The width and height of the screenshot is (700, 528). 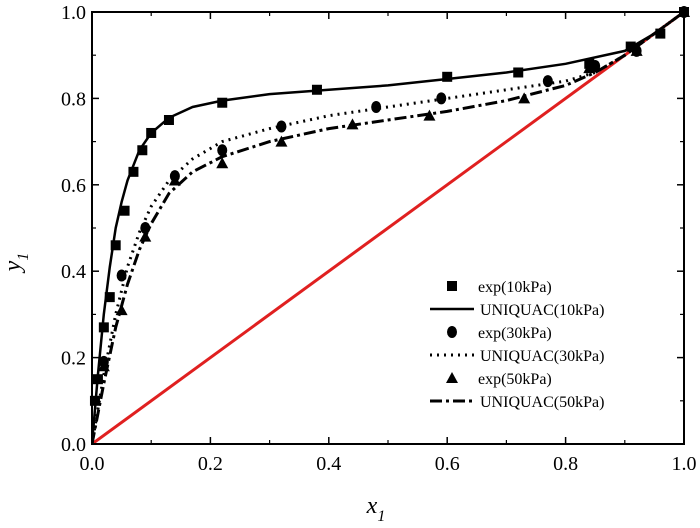 What do you see at coordinates (13, 266) in the screenshot?
I see `y-axis-title-base: y` at bounding box center [13, 266].